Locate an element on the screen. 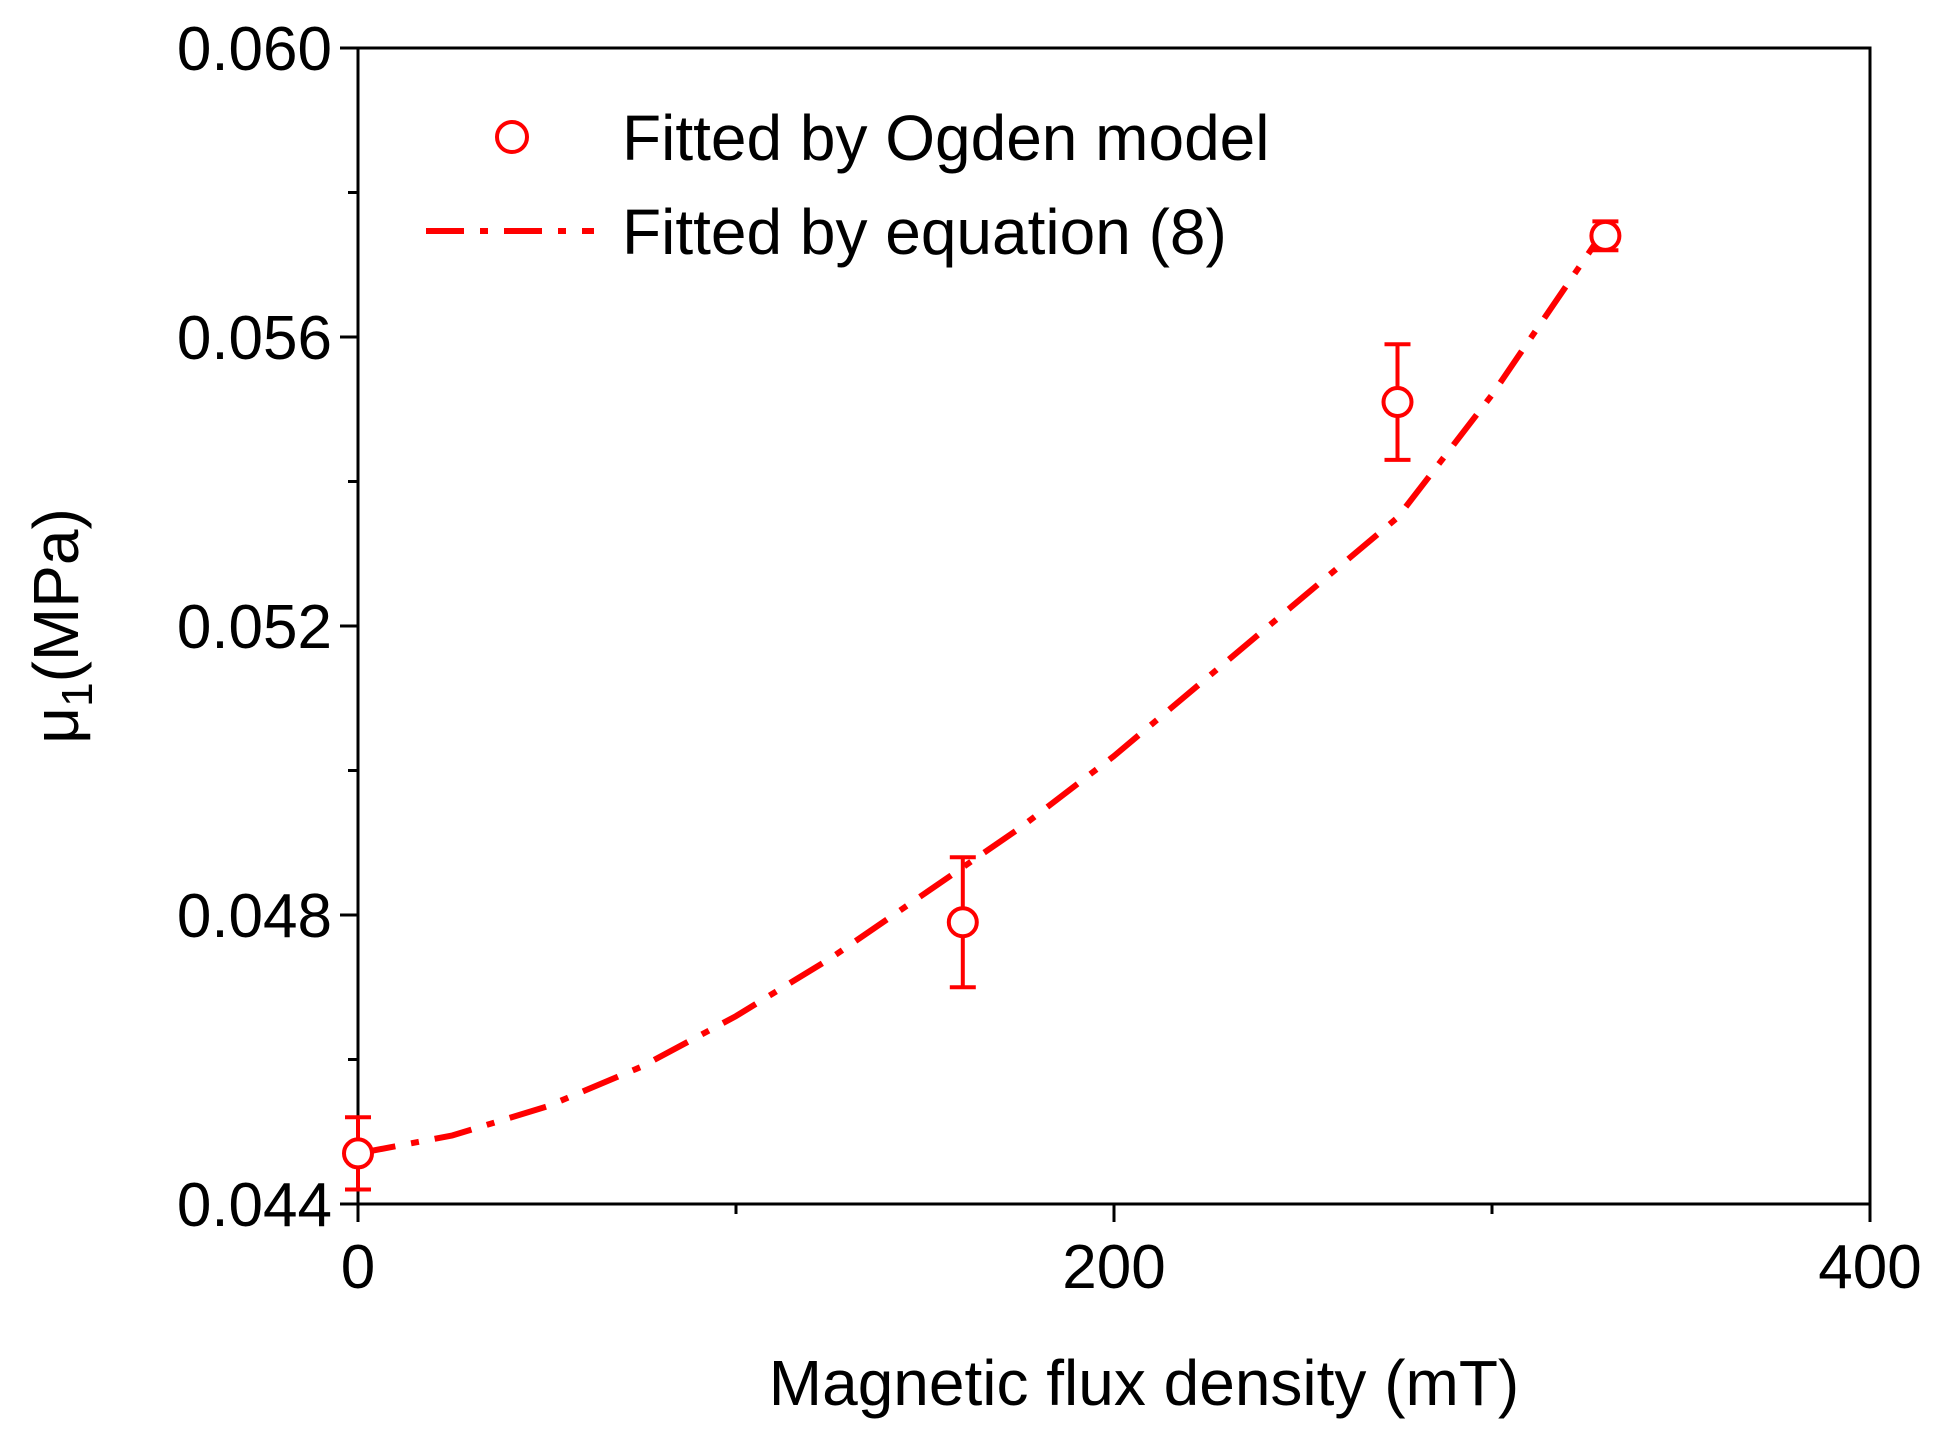 This screenshot has height=1437, width=1938. y-axis-title: μ1(MPa) is located at coordinates (61, 626).